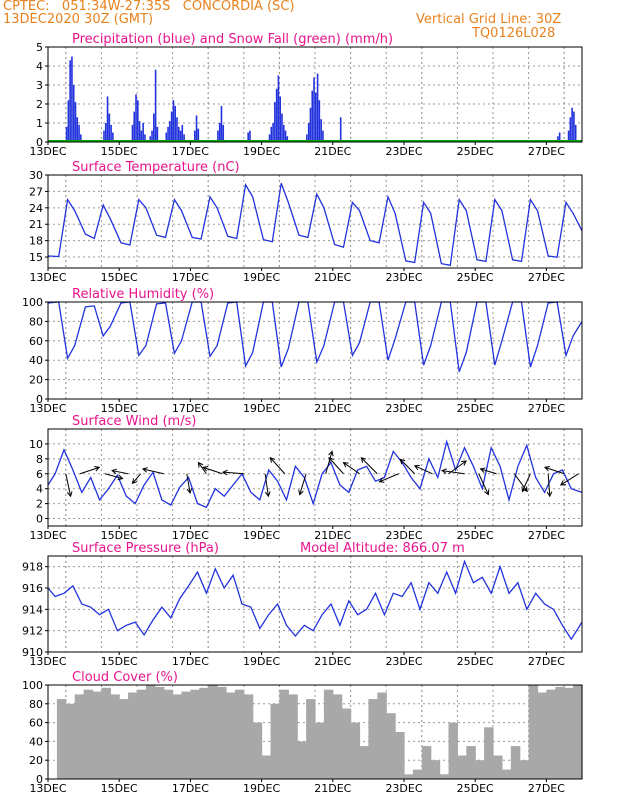 The width and height of the screenshot is (618, 800). What do you see at coordinates (36, 208) in the screenshot?
I see `y-tick-label: 24` at bounding box center [36, 208].